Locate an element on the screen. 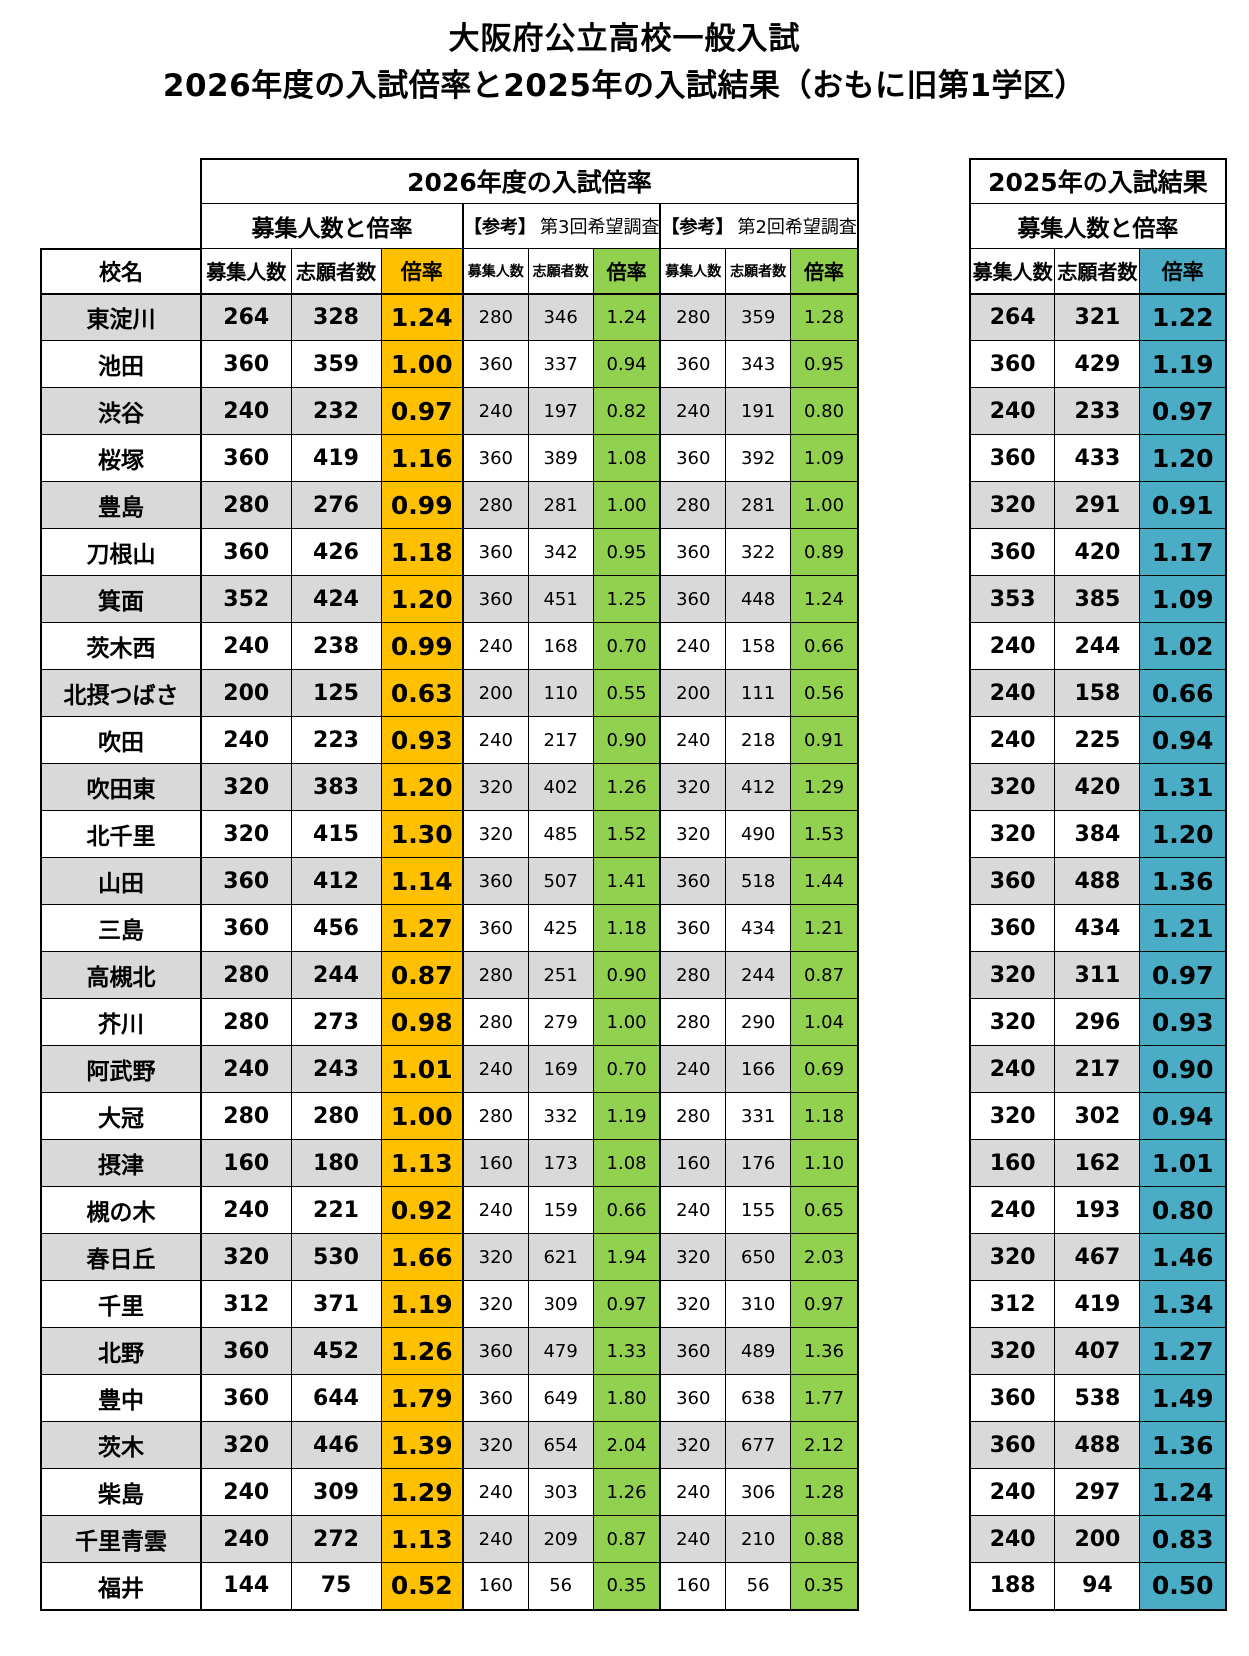 The image size is (1249, 1656). main-table-row: 芥川 280 273 0.98 280 279 1.00 280 290 1.04 is located at coordinates (449, 1022).